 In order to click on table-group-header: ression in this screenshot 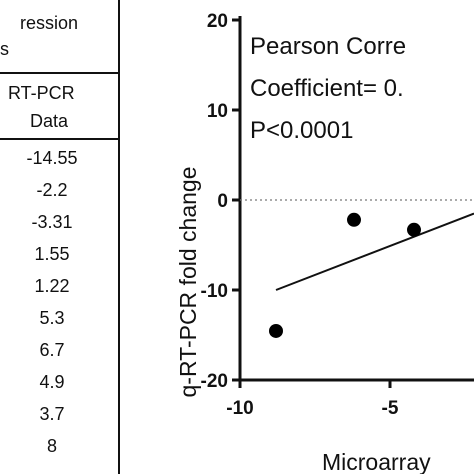, I will do `click(49, 23)`.